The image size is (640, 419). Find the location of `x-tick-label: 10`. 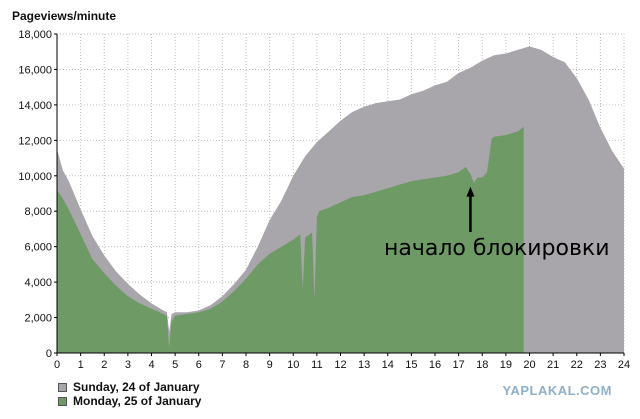

x-tick-label: 10 is located at coordinates (293, 365).